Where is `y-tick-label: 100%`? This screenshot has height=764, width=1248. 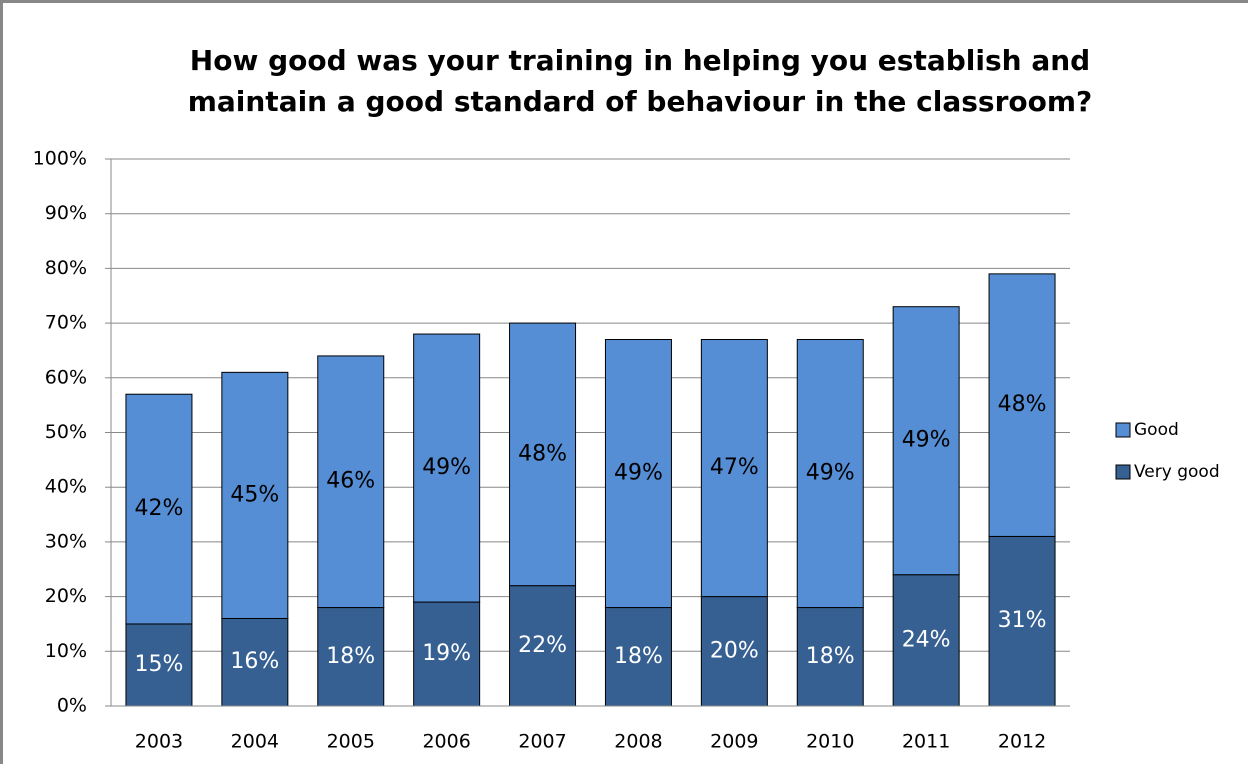
y-tick-label: 100% is located at coordinates (60, 159).